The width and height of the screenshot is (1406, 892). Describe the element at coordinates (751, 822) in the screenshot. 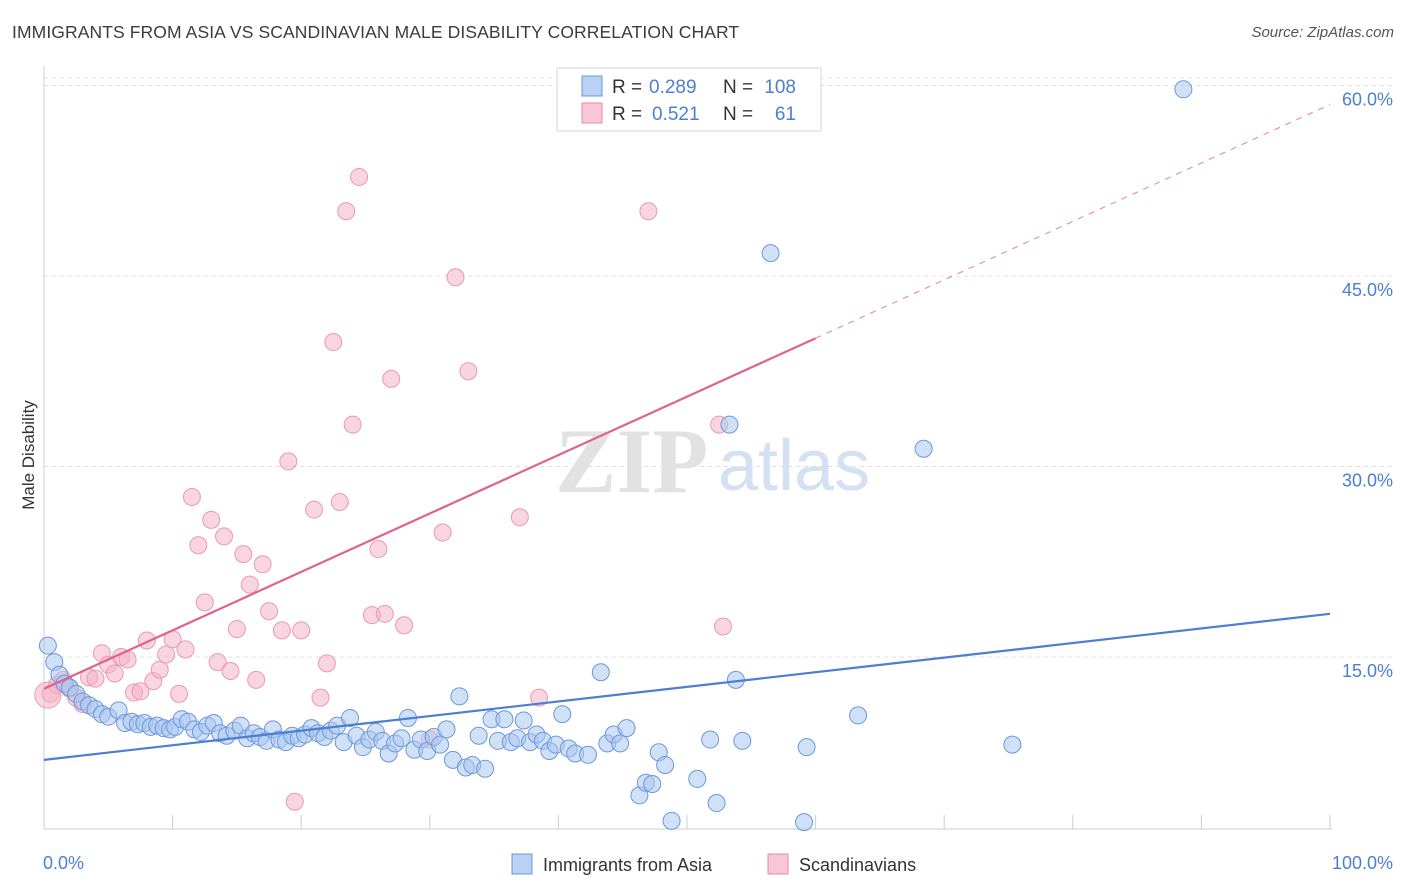

I see `x-ticks` at that location.